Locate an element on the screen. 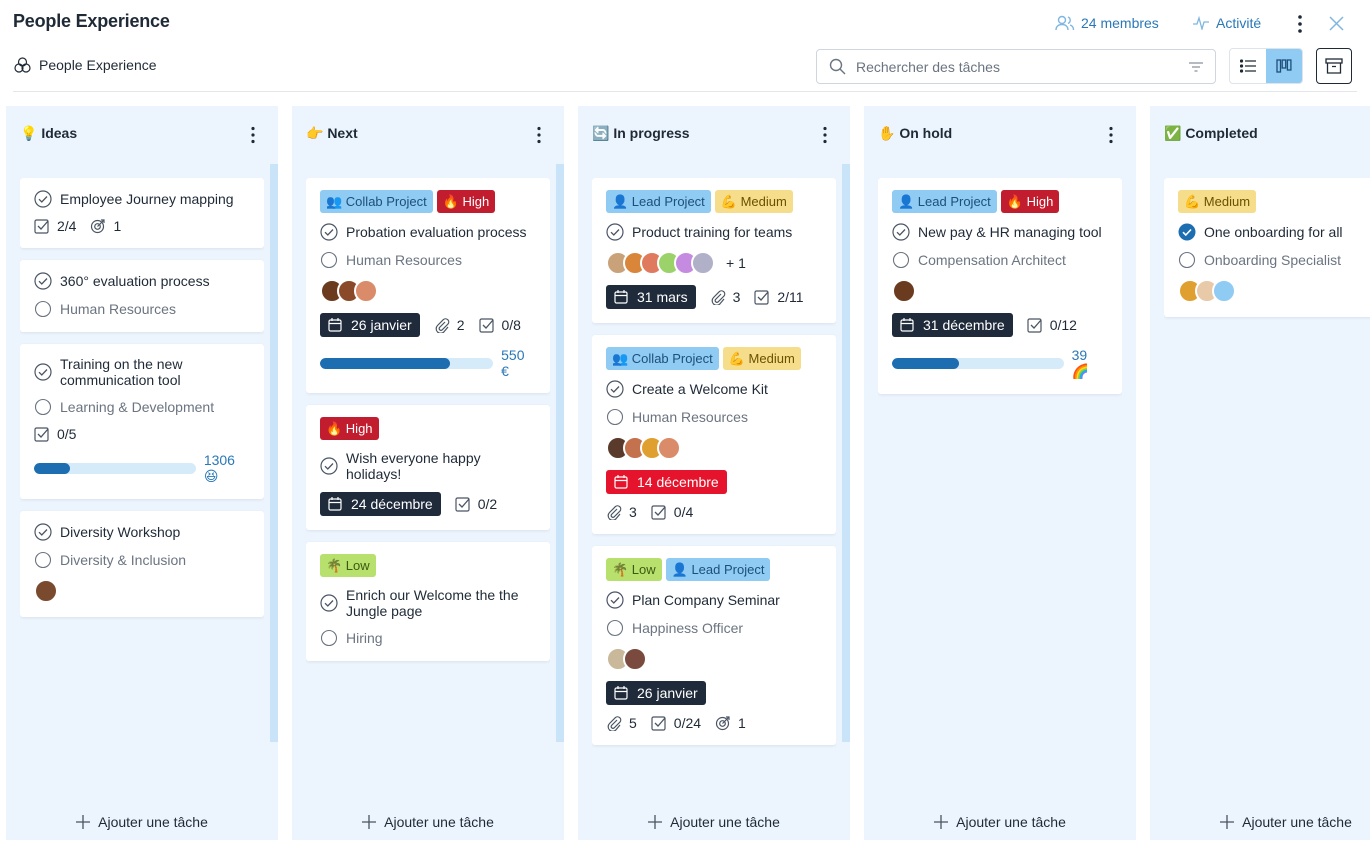  due-date-label: 24 décembre is located at coordinates (392, 504).